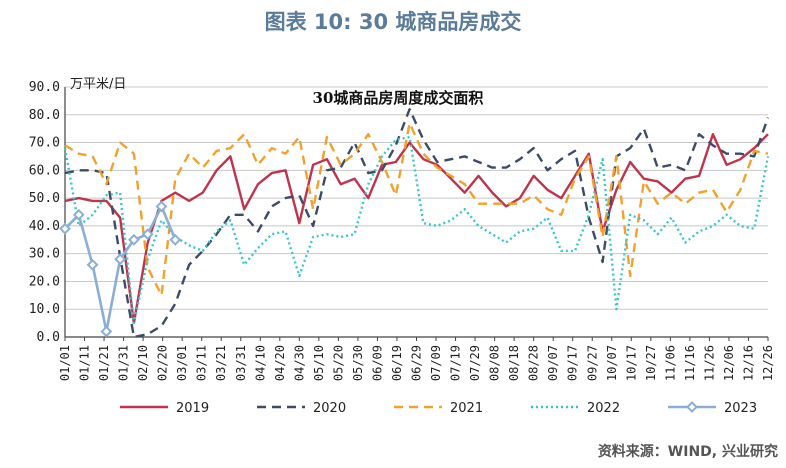 This screenshot has height=468, width=786. I want to click on x-tick-label: 11/26, so click(709, 363).